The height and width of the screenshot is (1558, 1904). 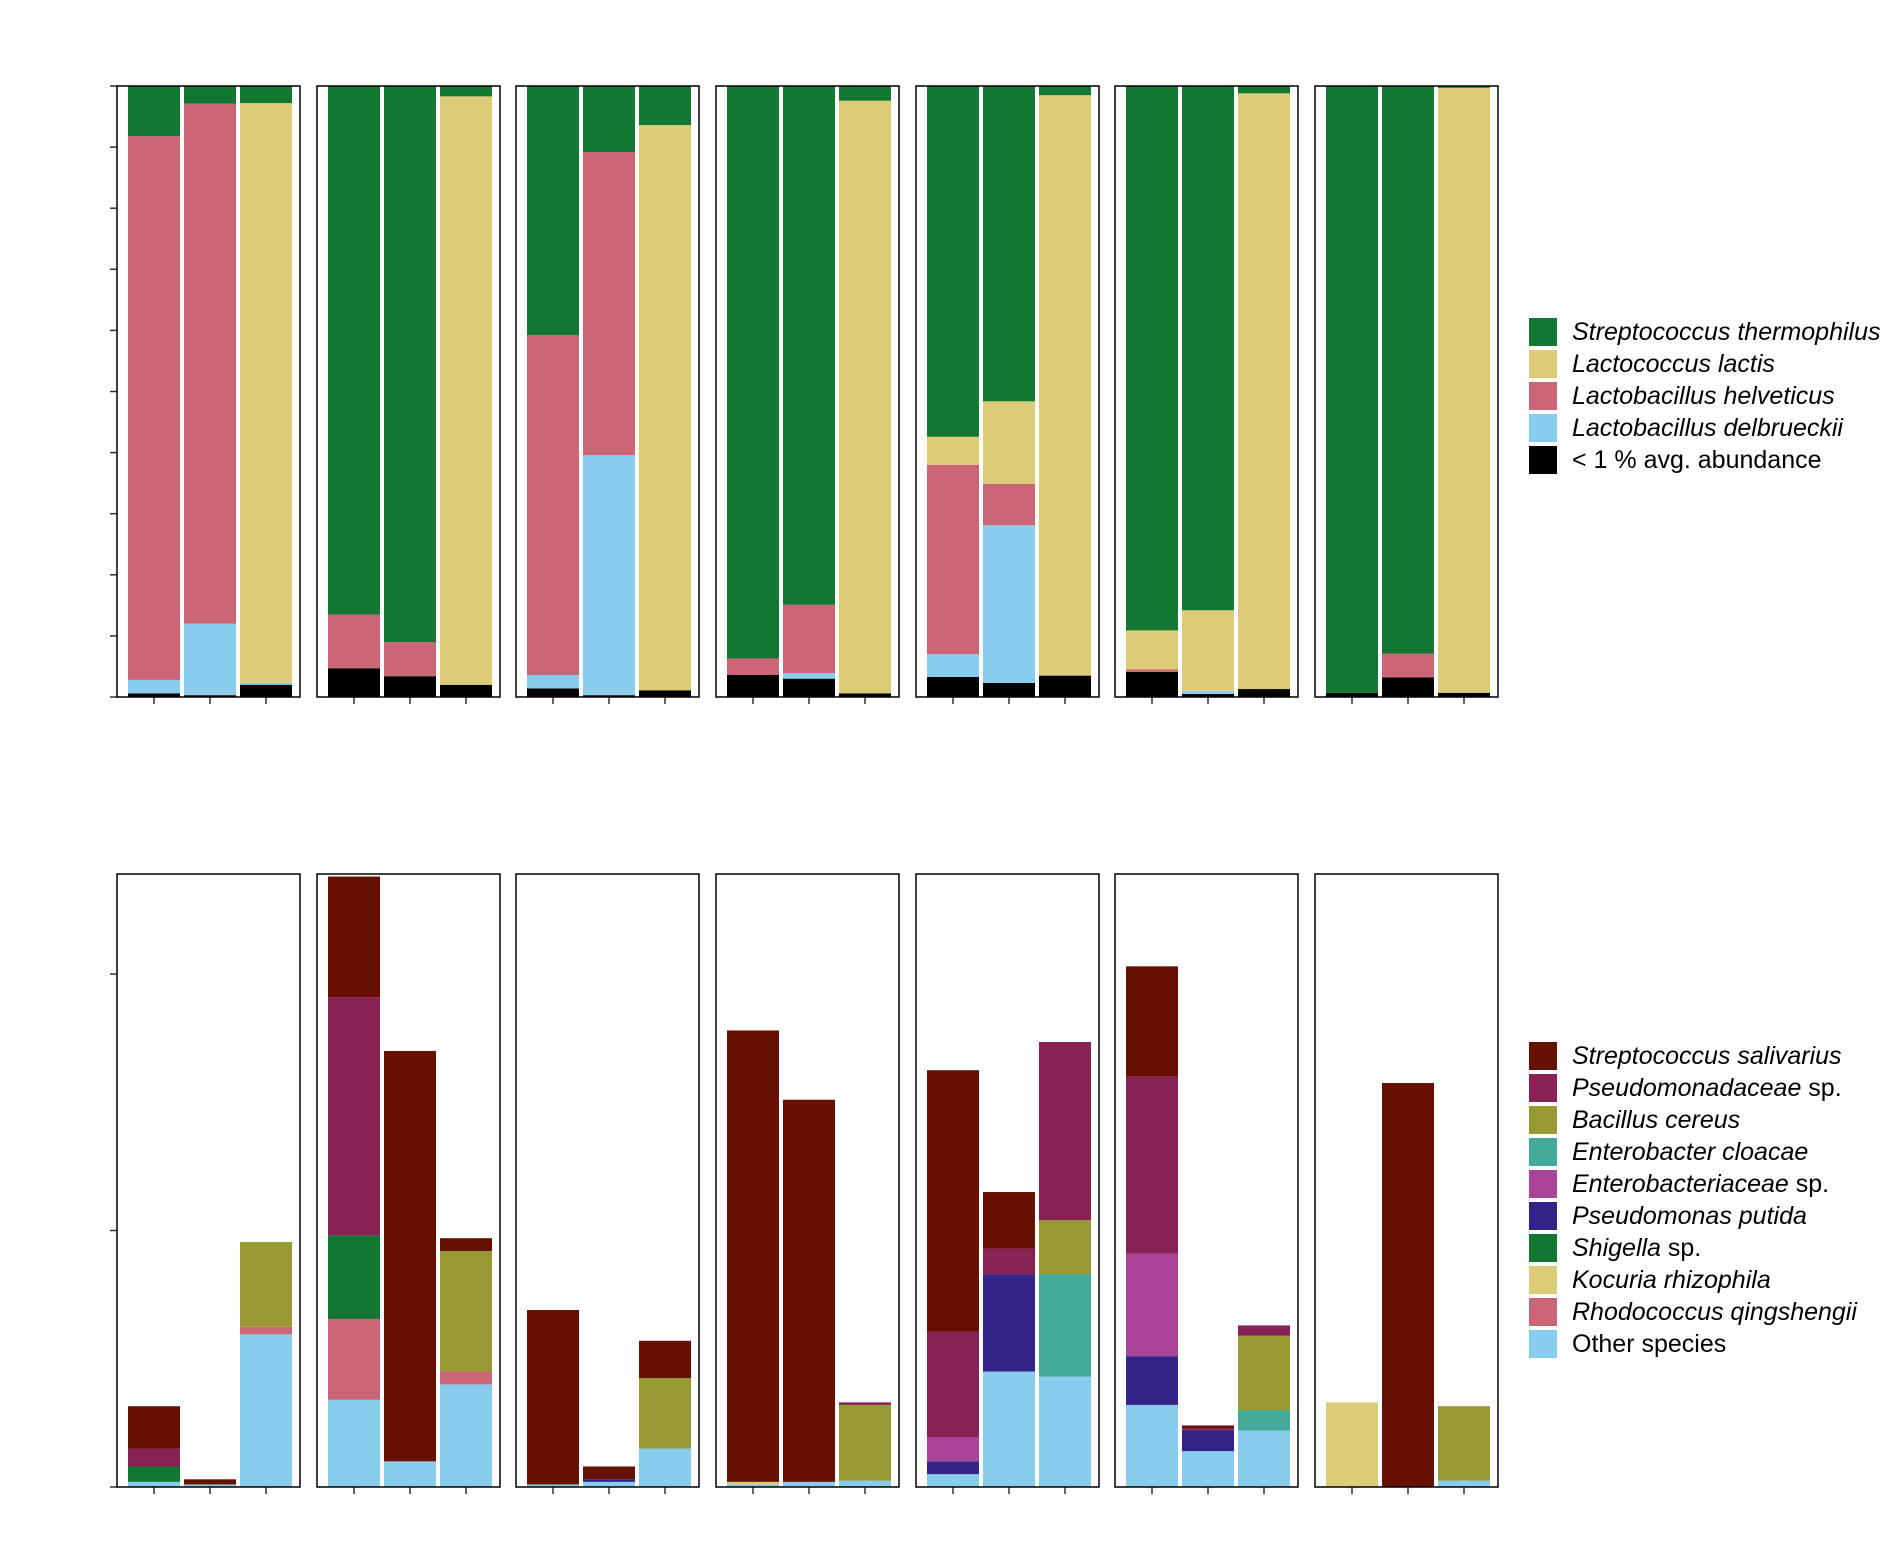 I want to click on legend-swatch-pseudomonas-putida, so click(x=1543, y=1216).